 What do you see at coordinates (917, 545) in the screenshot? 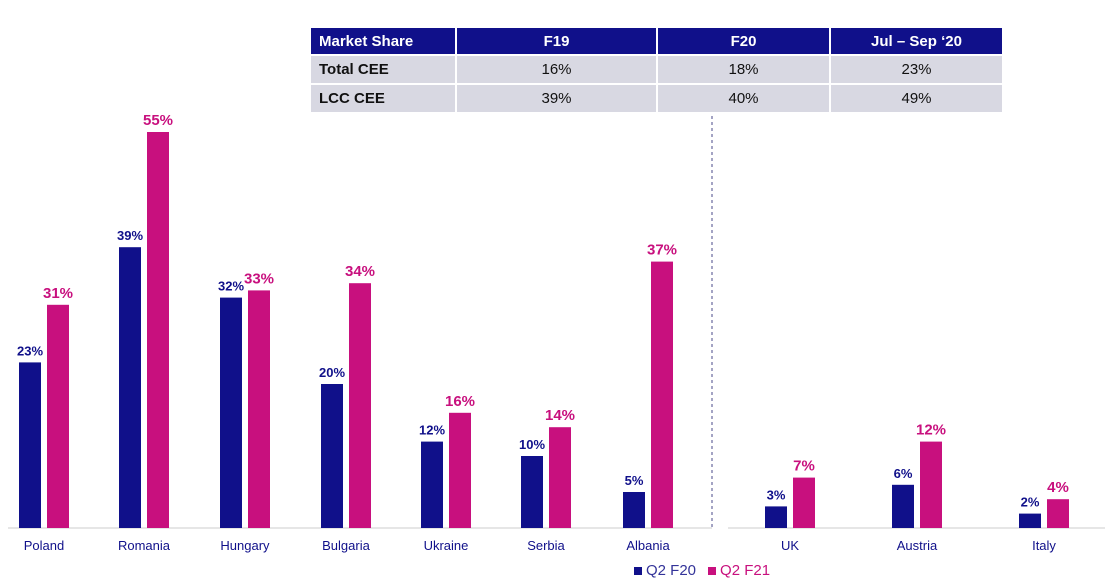
I see `x-tick-label-austria: Austria` at bounding box center [917, 545].